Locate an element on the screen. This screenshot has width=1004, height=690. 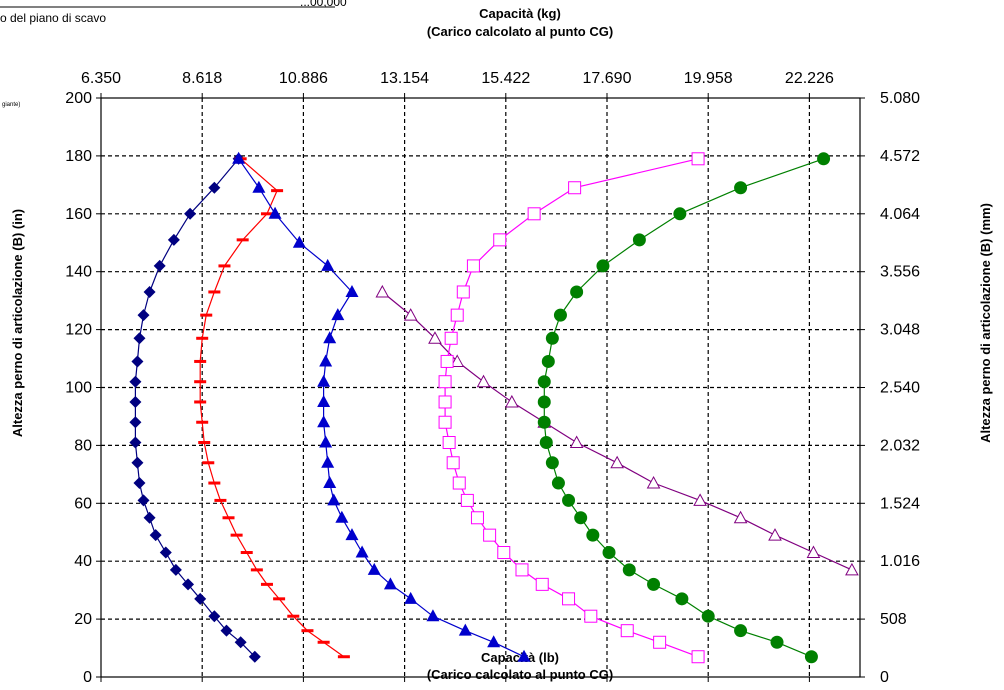
fragment-top-left-text: o del piano di scavo is located at coordinates (53, 18).